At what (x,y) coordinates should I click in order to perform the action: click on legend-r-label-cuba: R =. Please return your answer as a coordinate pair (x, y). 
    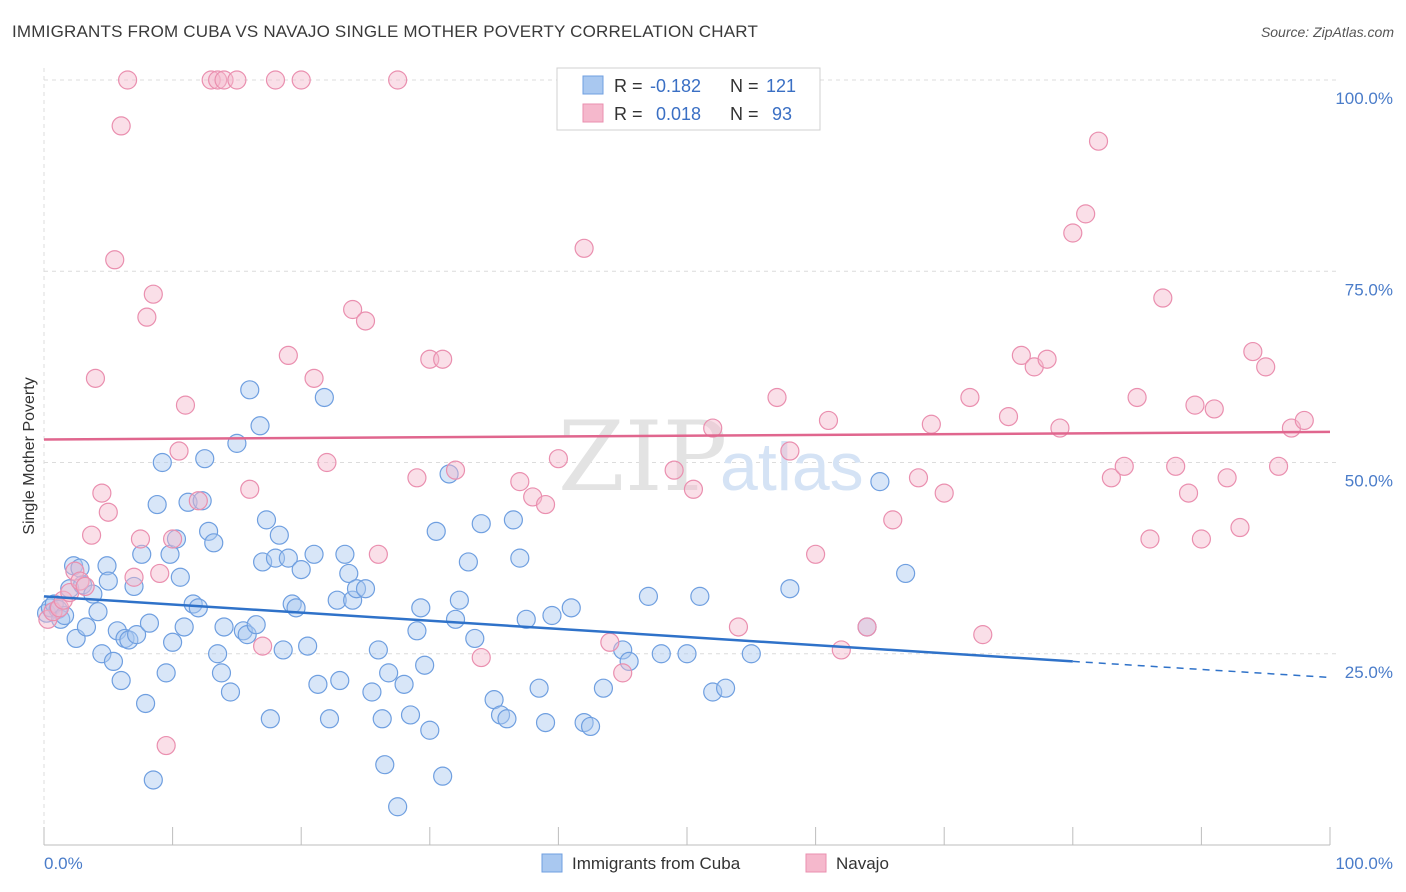
    Looking at the image, I should click on (628, 86).